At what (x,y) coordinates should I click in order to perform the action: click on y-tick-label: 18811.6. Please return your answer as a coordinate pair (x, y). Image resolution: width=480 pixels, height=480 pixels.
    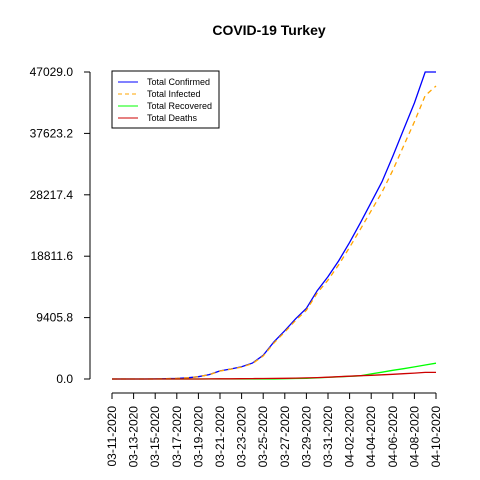
    Looking at the image, I should click on (52, 256).